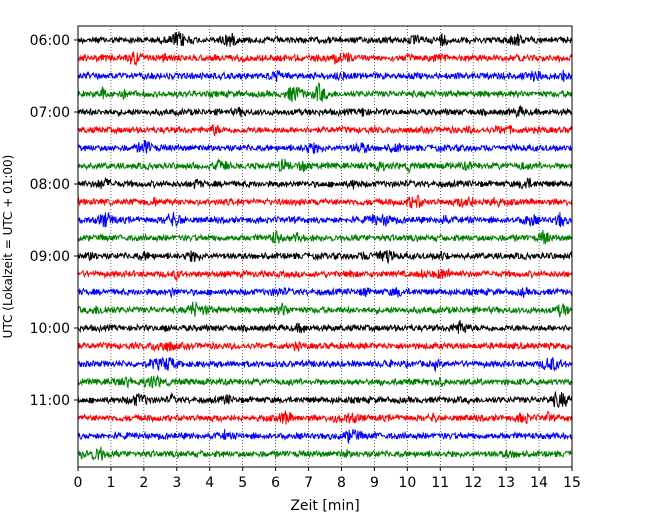 The width and height of the screenshot is (650, 520). Describe the element at coordinates (50, 401) in the screenshot. I see `y-tick-label: 11:00` at that location.